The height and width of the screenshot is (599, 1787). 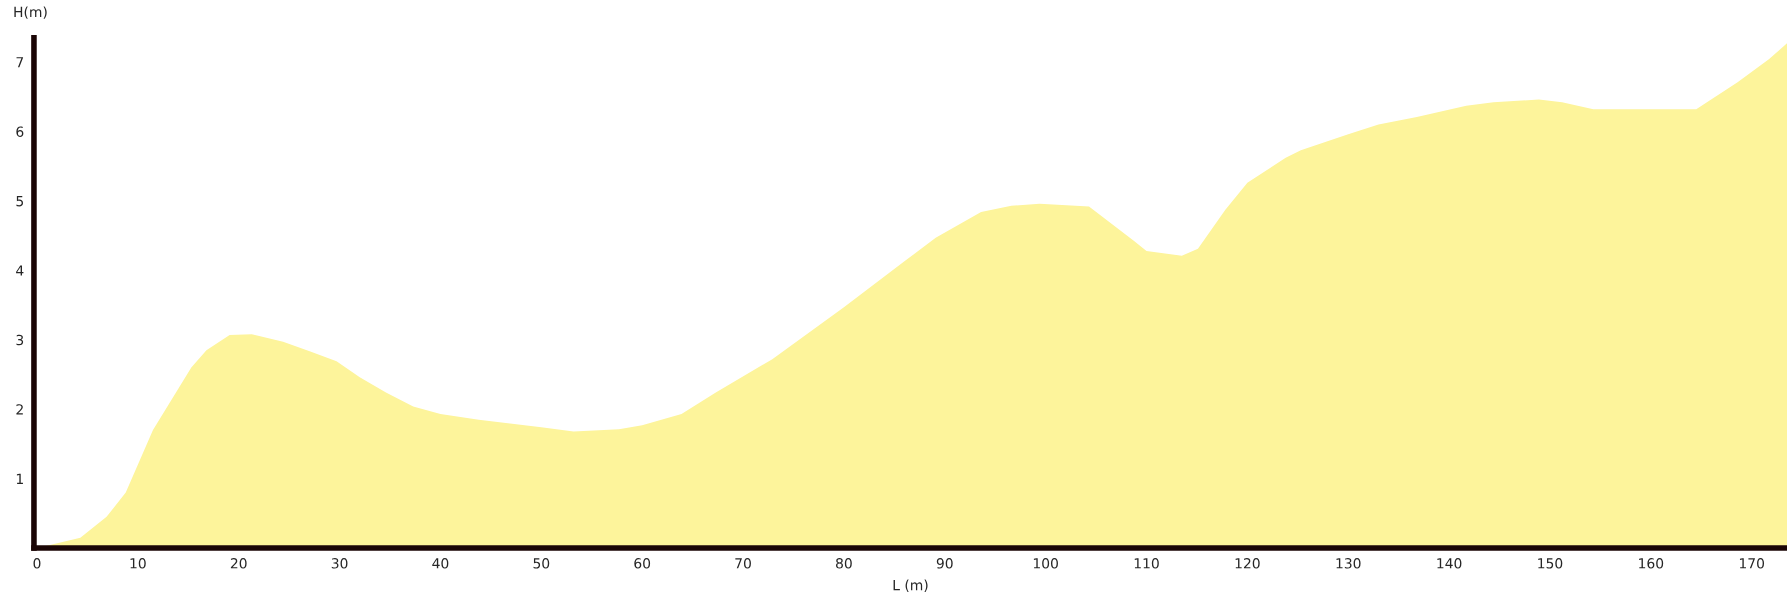 I want to click on x-tick-label: 50, so click(x=541, y=563).